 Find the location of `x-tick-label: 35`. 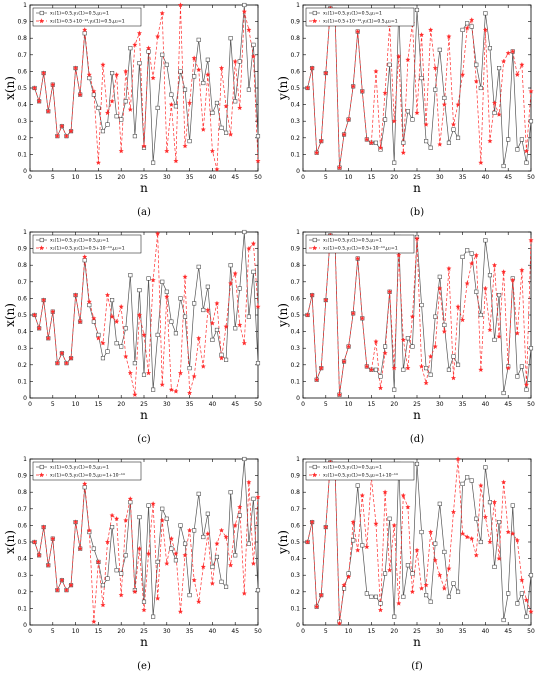

x-tick-label: 35 is located at coordinates (190, 631).